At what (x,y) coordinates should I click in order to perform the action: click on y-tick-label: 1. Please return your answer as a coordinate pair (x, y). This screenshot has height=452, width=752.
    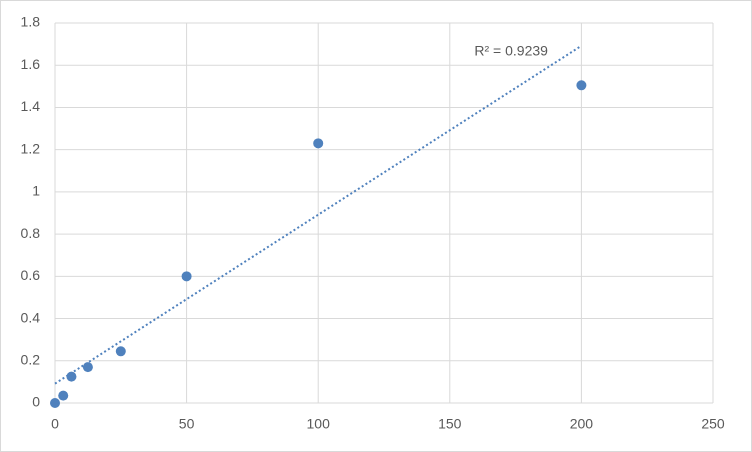
    Looking at the image, I should click on (36, 191).